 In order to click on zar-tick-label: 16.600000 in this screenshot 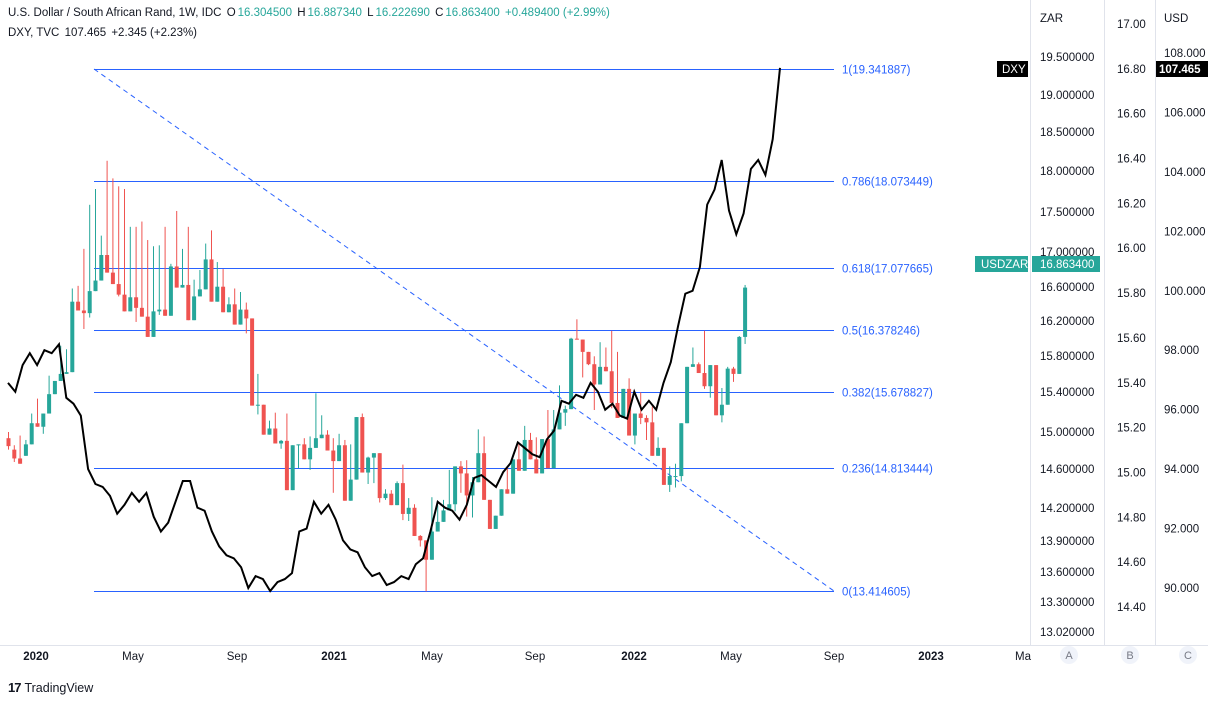, I will do `click(1067, 288)`.